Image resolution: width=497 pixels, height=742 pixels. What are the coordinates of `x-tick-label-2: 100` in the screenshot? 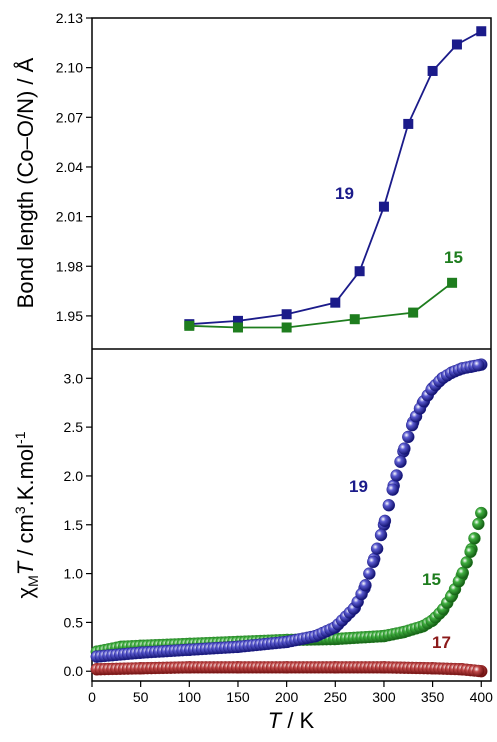 It's located at (190, 697).